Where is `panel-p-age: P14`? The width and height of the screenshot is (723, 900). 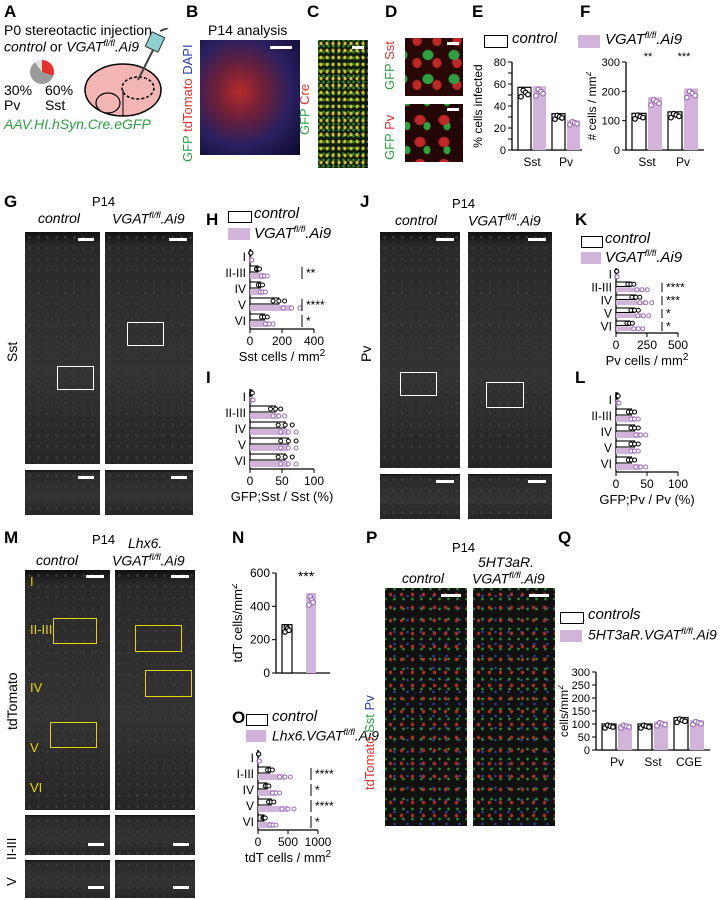 panel-p-age: P14 is located at coordinates (464, 547).